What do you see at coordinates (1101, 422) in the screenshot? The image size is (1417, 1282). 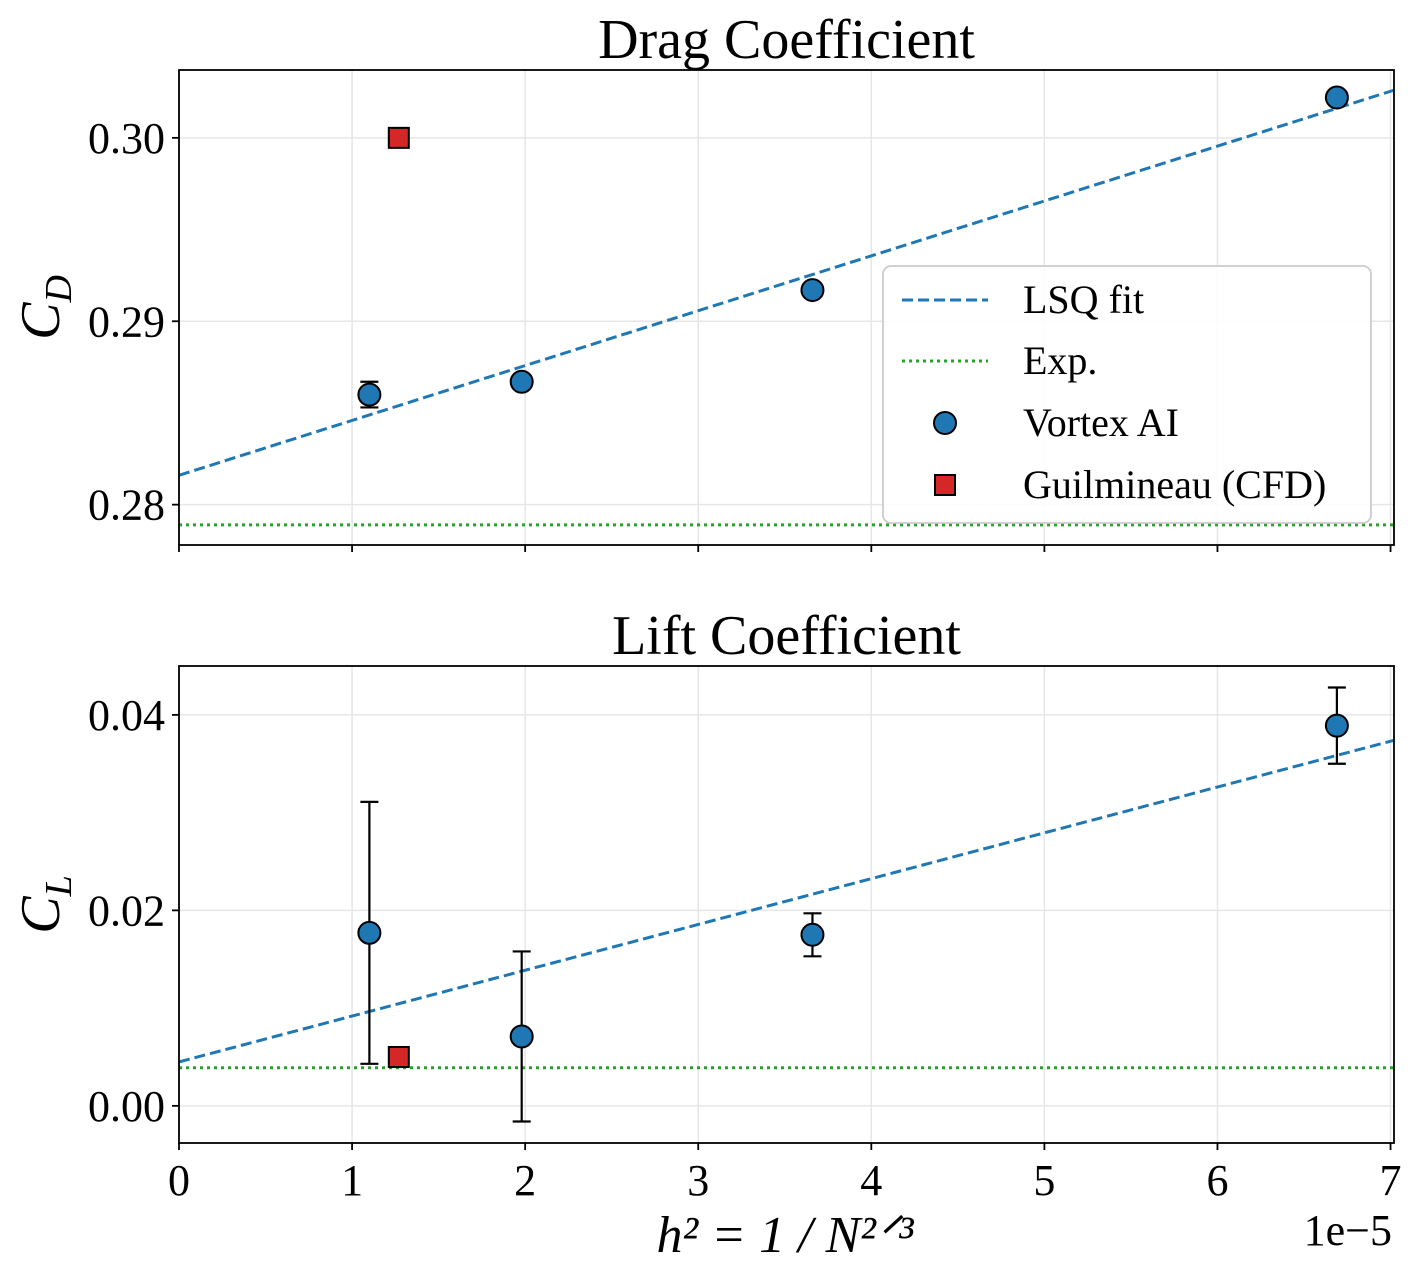 I see `legend-entry-label: Vortex AI` at bounding box center [1101, 422].